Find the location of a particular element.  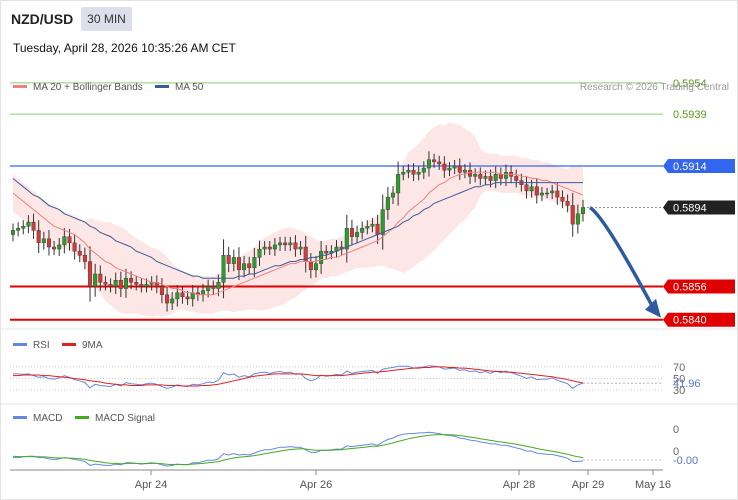

legend-swatch-rsi is located at coordinates (20, 344).